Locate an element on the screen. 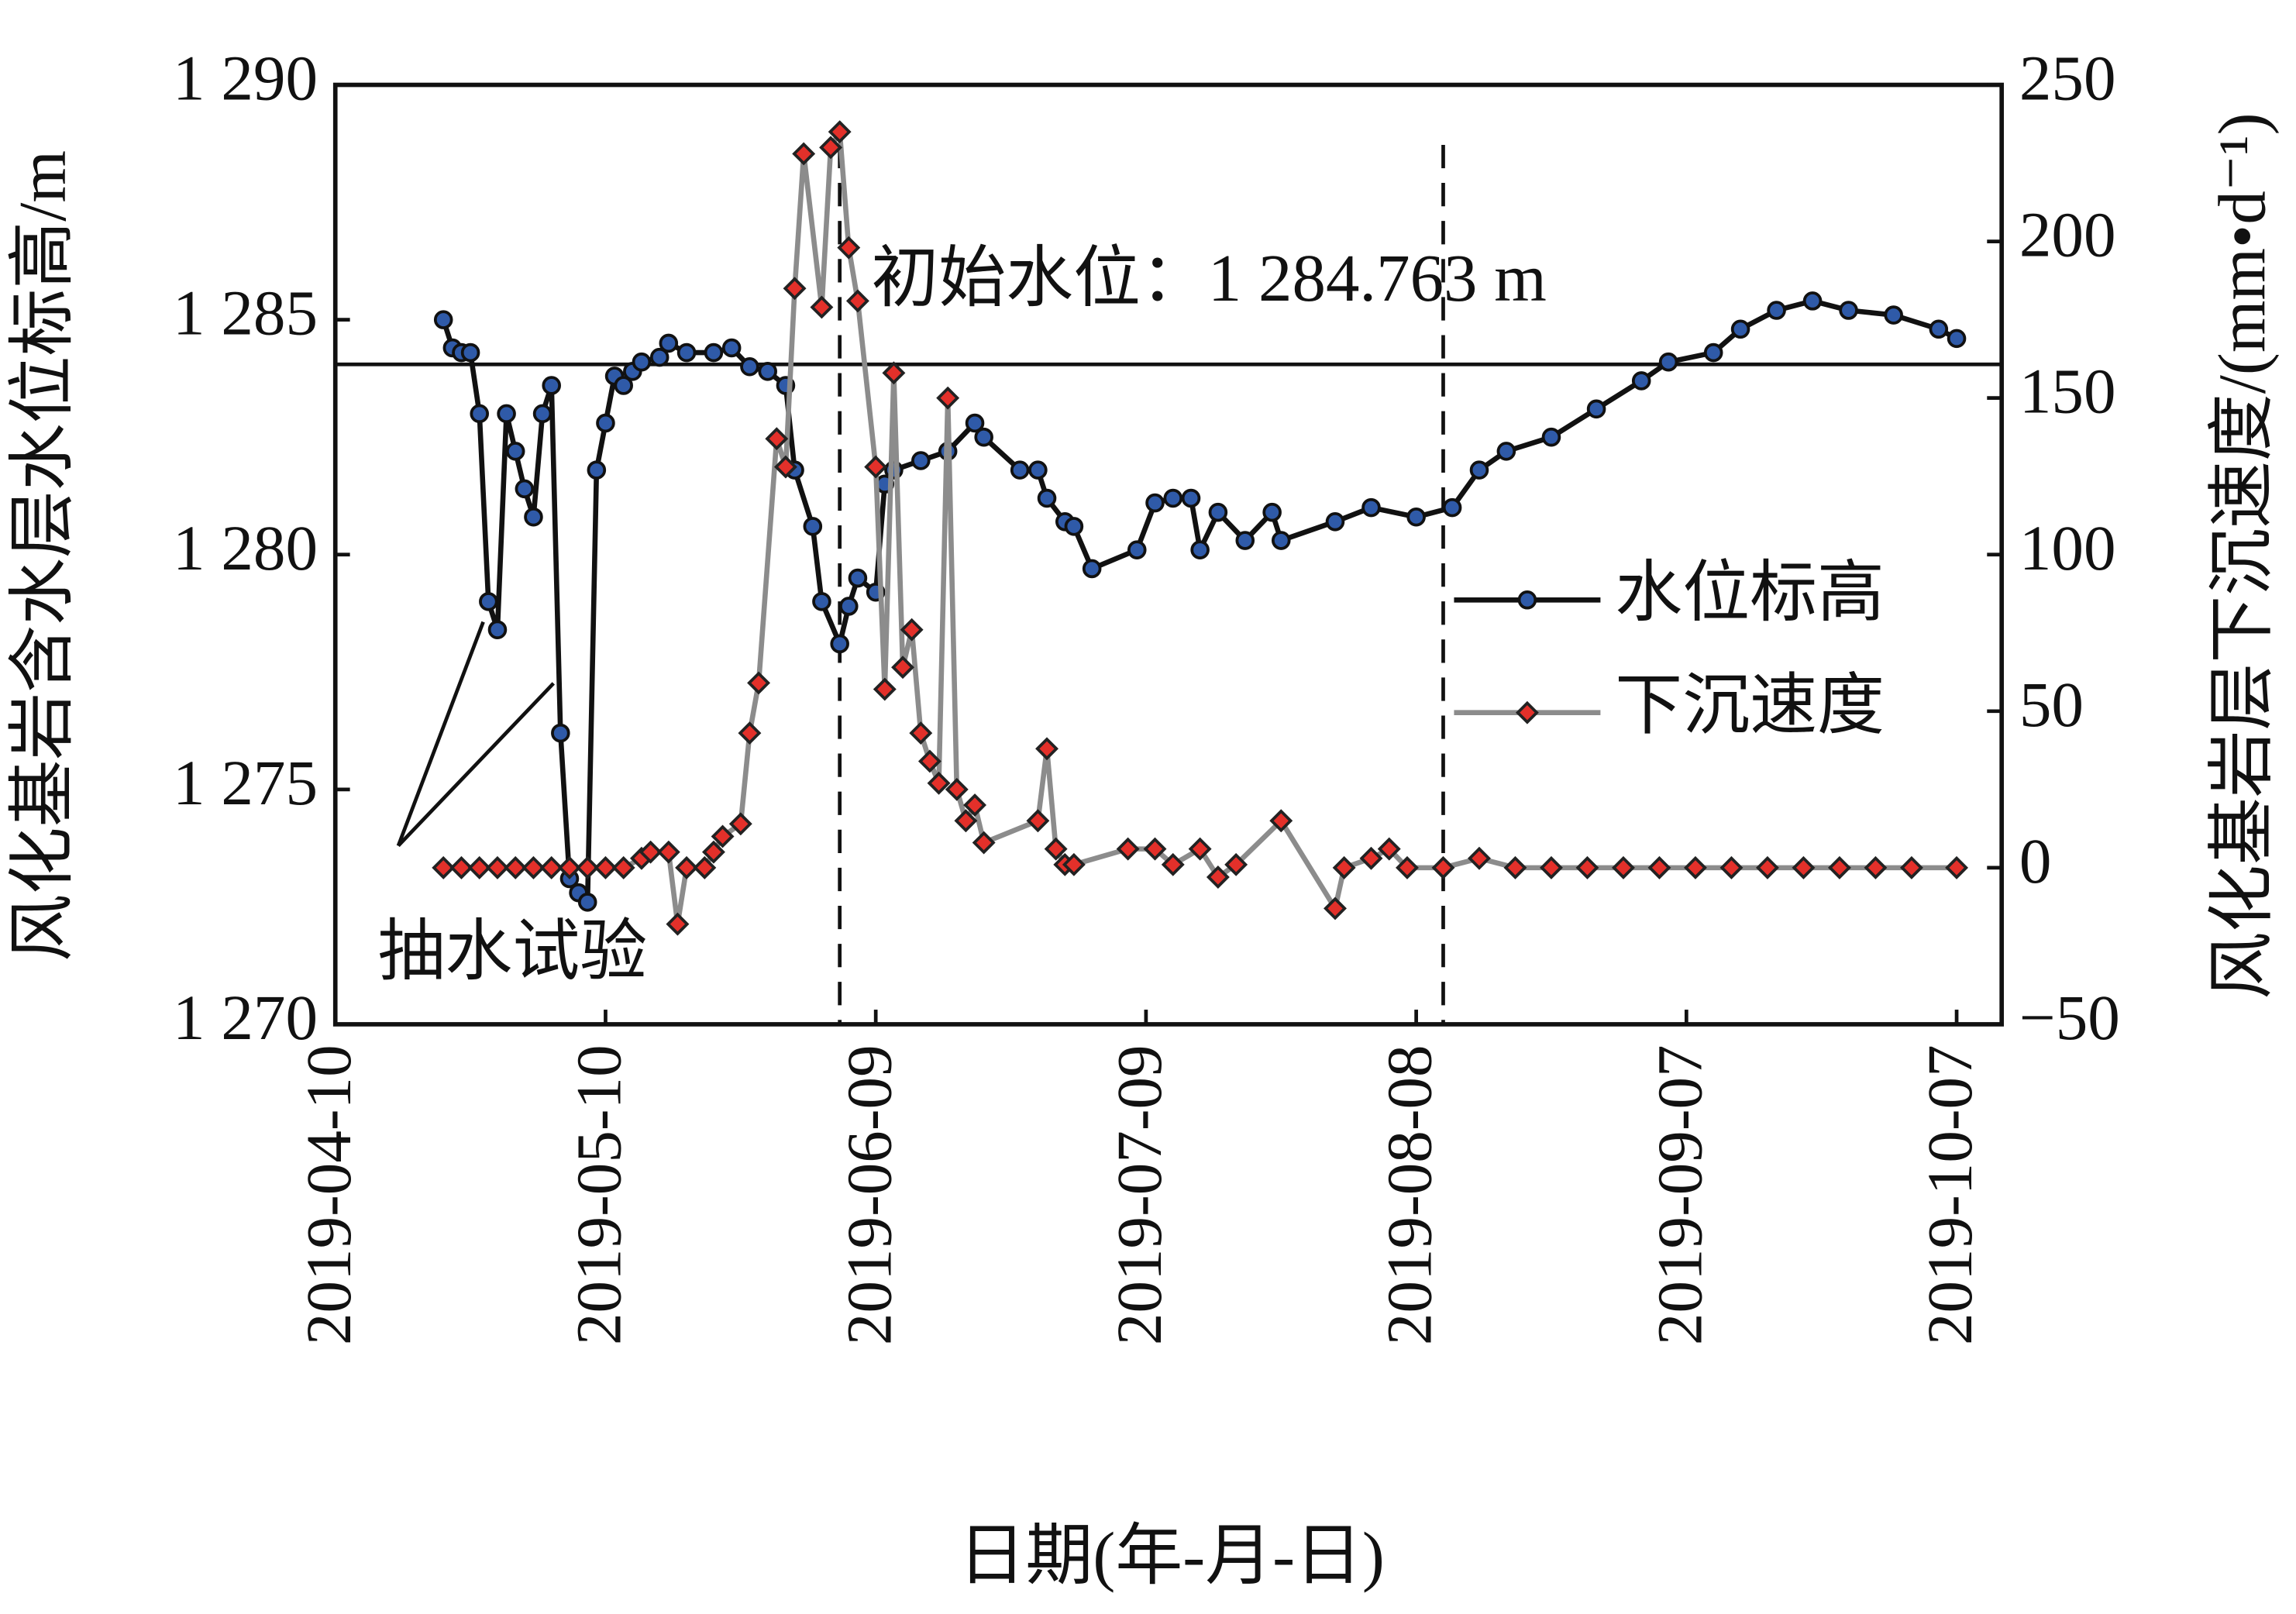 The width and height of the screenshot is (2296, 1614). y2-tick-label: 200 is located at coordinates (2068, 234).